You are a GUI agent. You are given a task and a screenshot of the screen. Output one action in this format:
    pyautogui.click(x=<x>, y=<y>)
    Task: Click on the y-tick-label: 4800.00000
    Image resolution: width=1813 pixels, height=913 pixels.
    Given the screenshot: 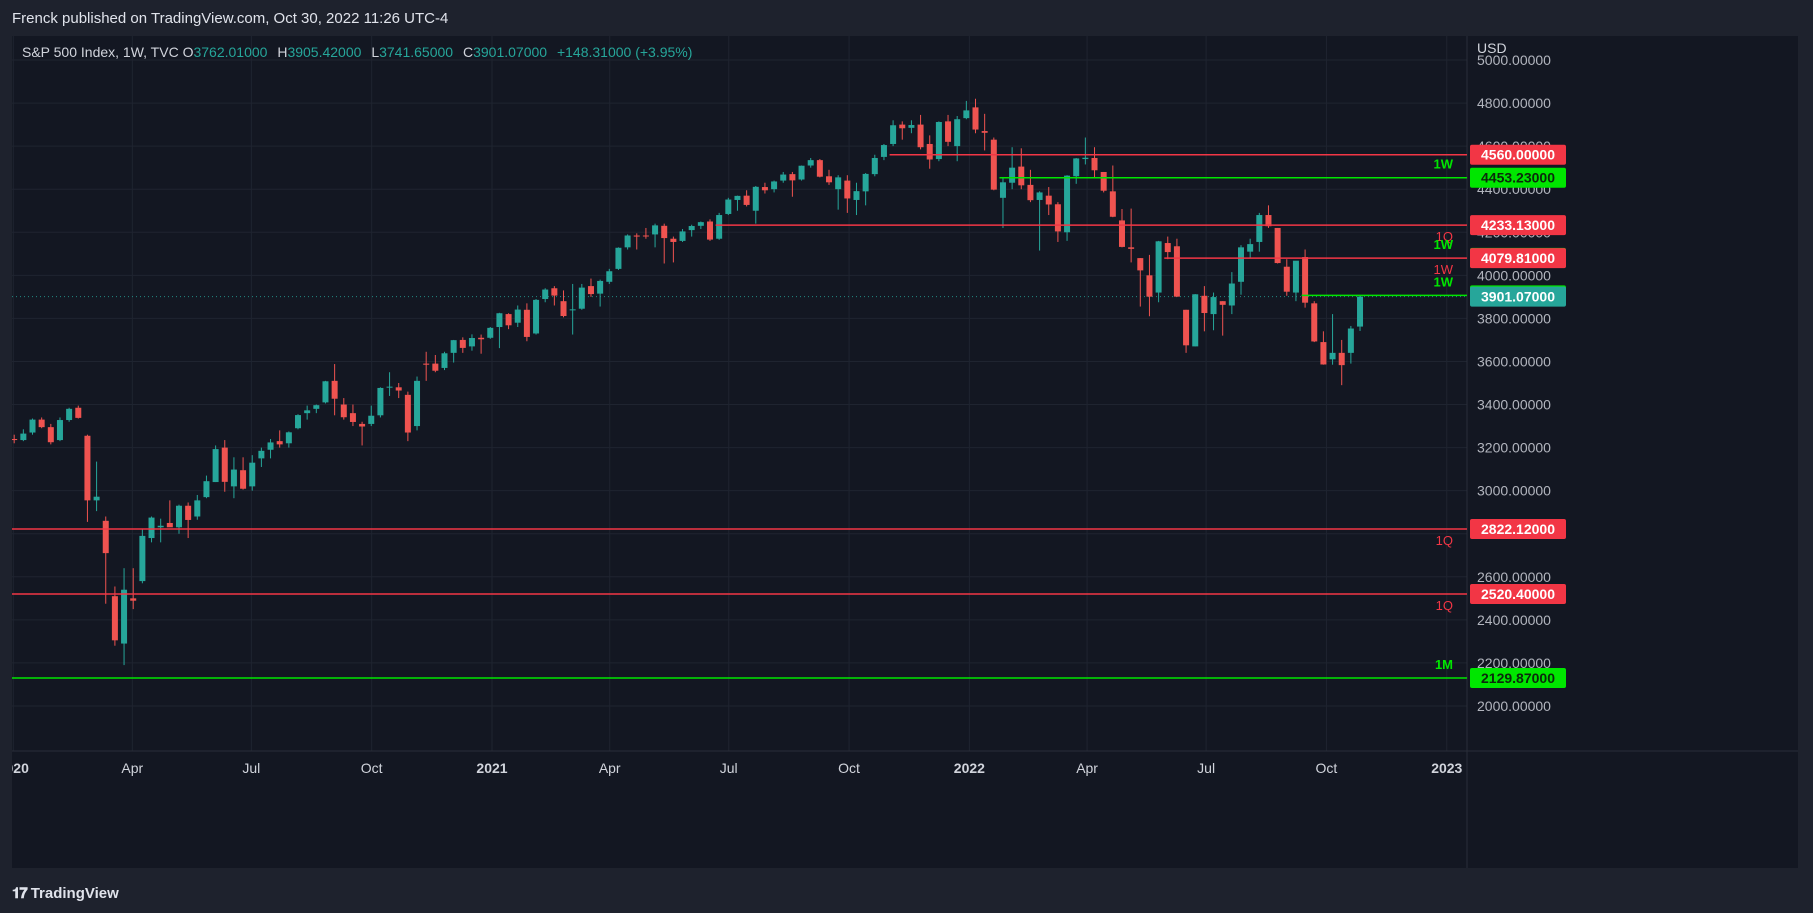 What is the action you would take?
    pyautogui.click(x=1514, y=103)
    